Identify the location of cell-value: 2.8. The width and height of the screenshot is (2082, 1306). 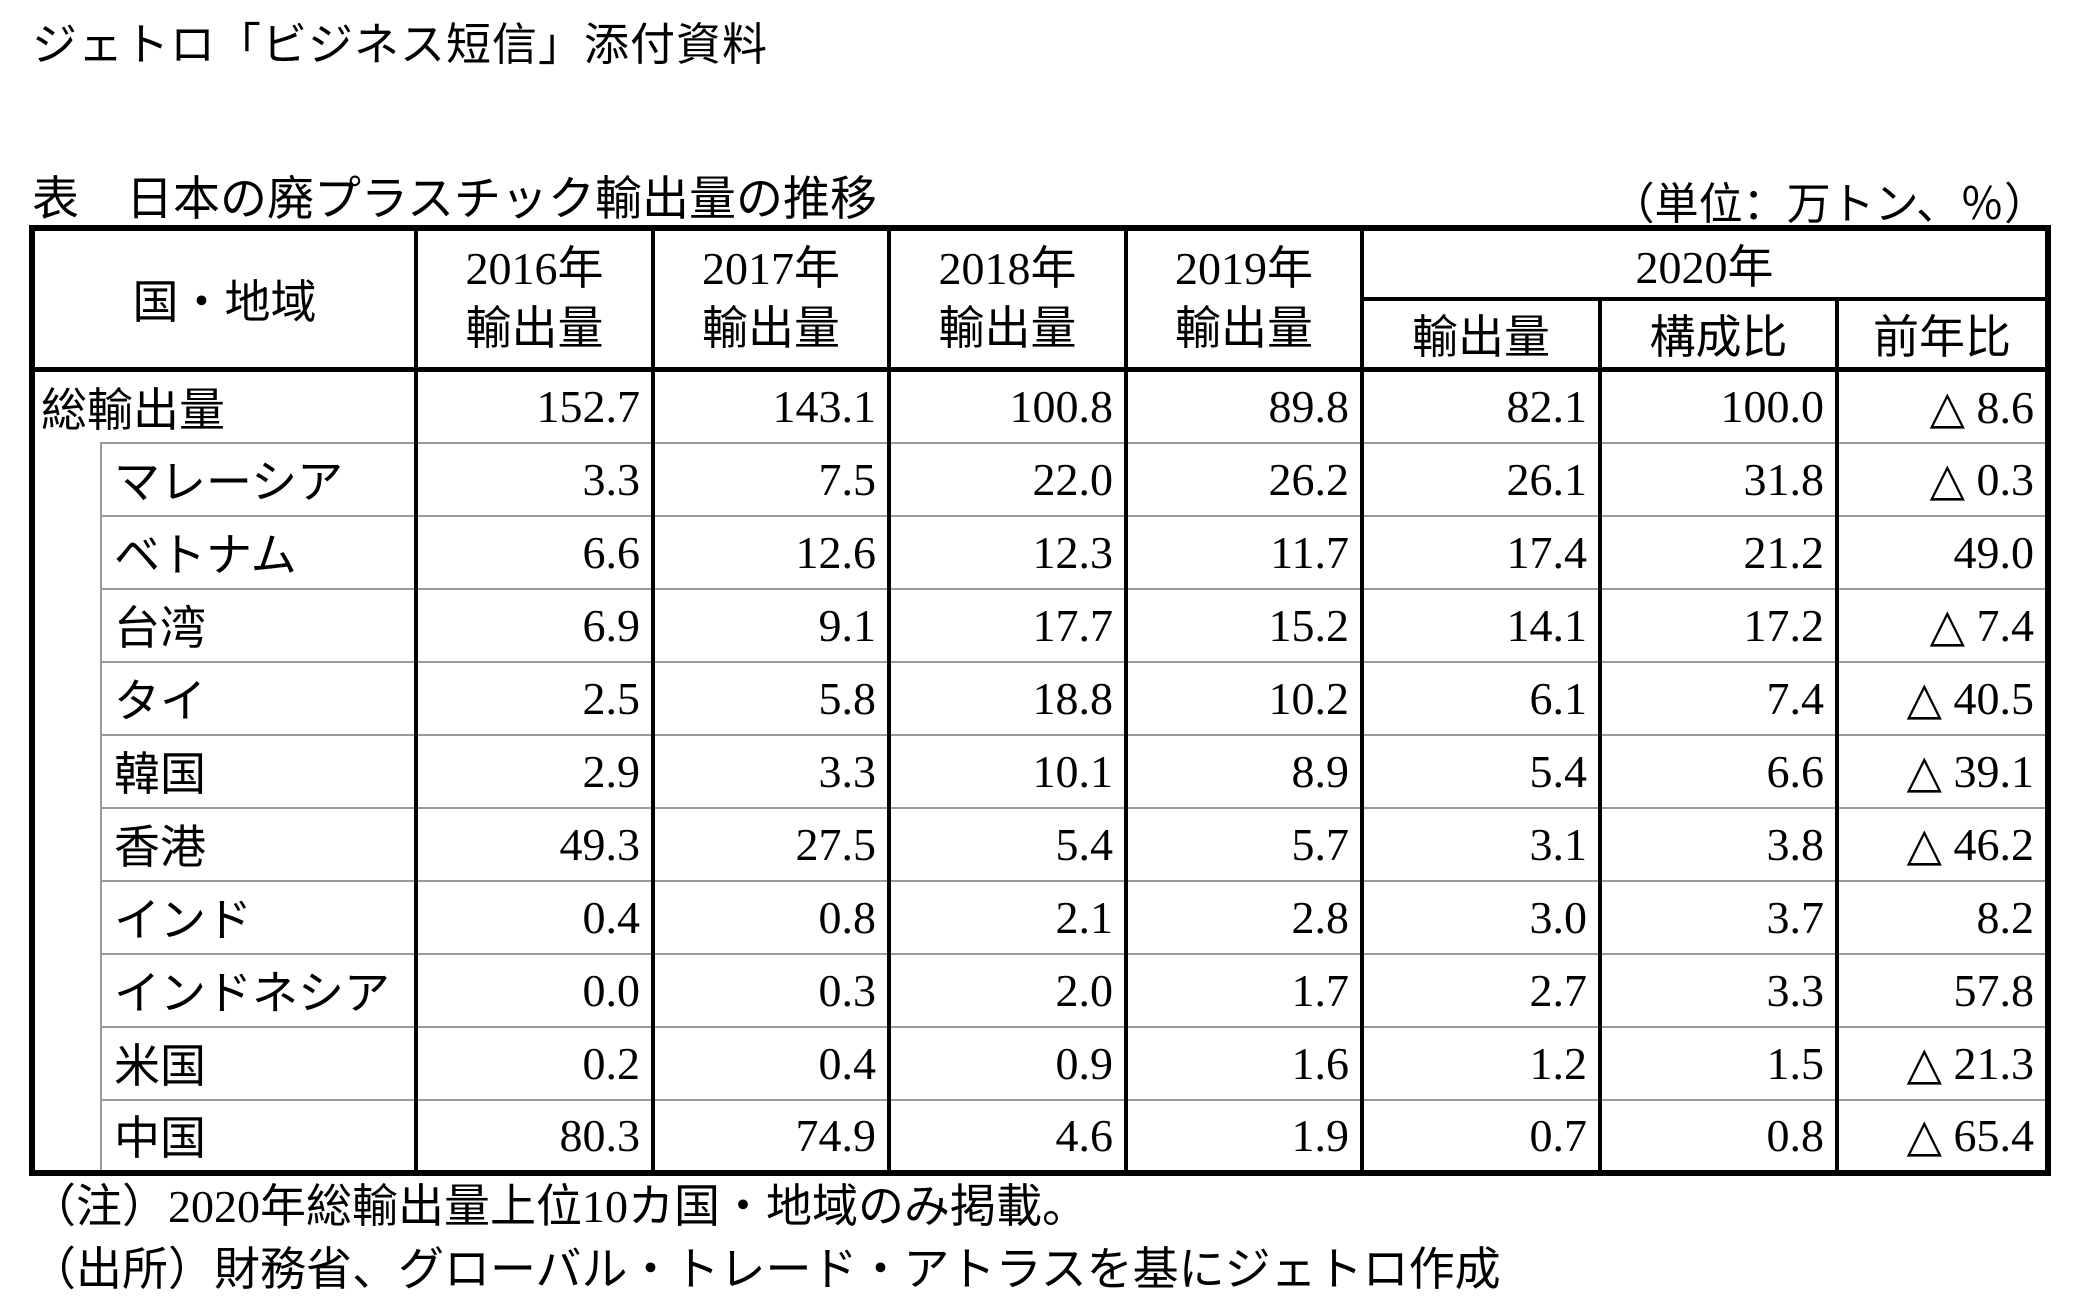
(1243, 916).